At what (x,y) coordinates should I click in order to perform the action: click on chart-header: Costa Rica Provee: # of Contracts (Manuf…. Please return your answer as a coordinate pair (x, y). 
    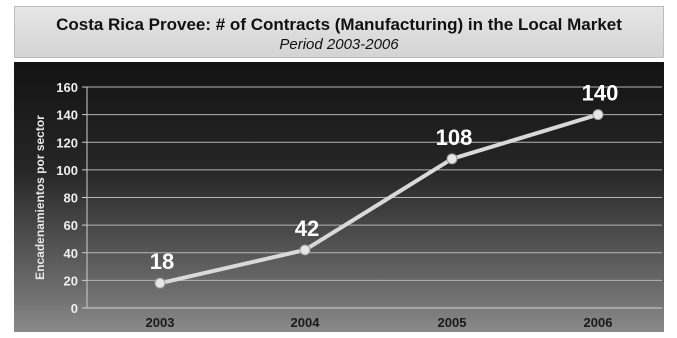
    Looking at the image, I should click on (339, 32).